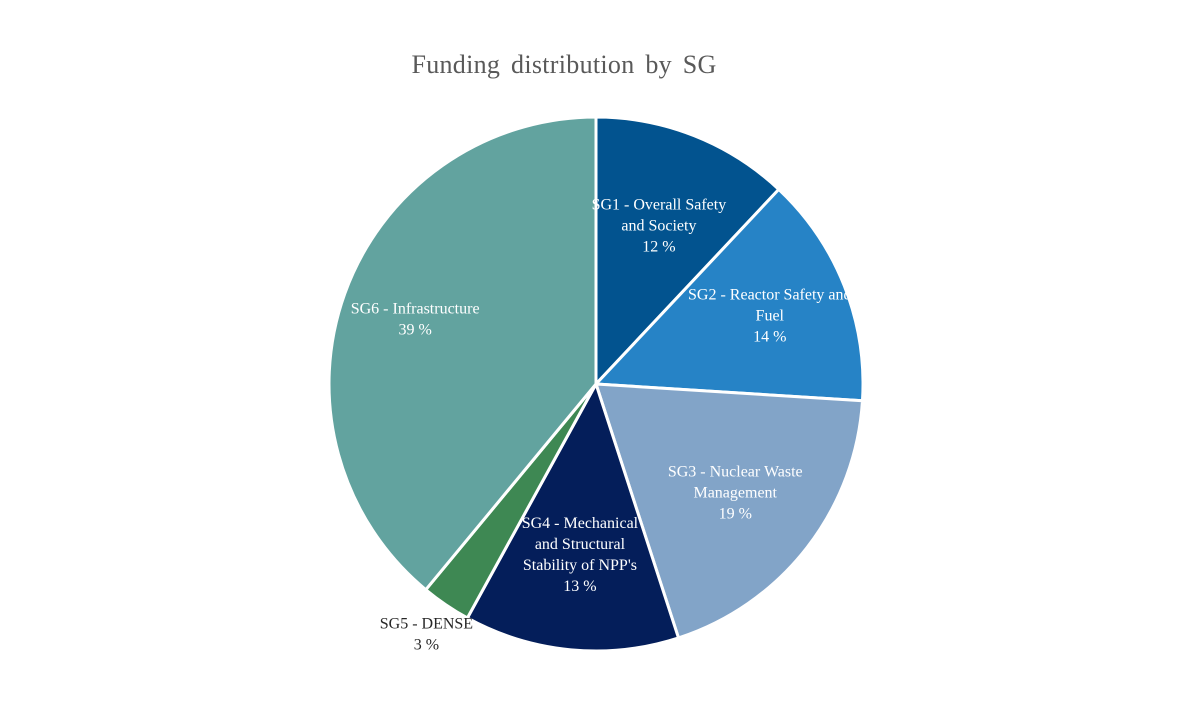 This screenshot has width=1192, height=717. Describe the element at coordinates (735, 471) in the screenshot. I see `slice-name-label: SG3 - Nuclear Waste` at that location.